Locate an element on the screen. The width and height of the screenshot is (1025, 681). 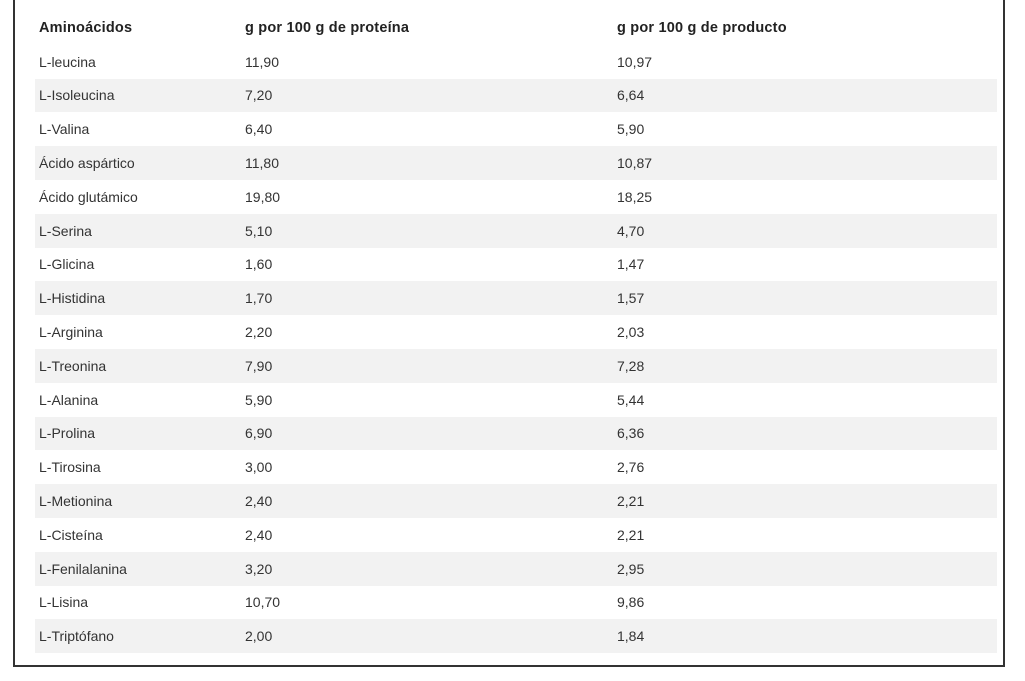
table-row: L-Valina 6,40 5,90 is located at coordinates (516, 129).